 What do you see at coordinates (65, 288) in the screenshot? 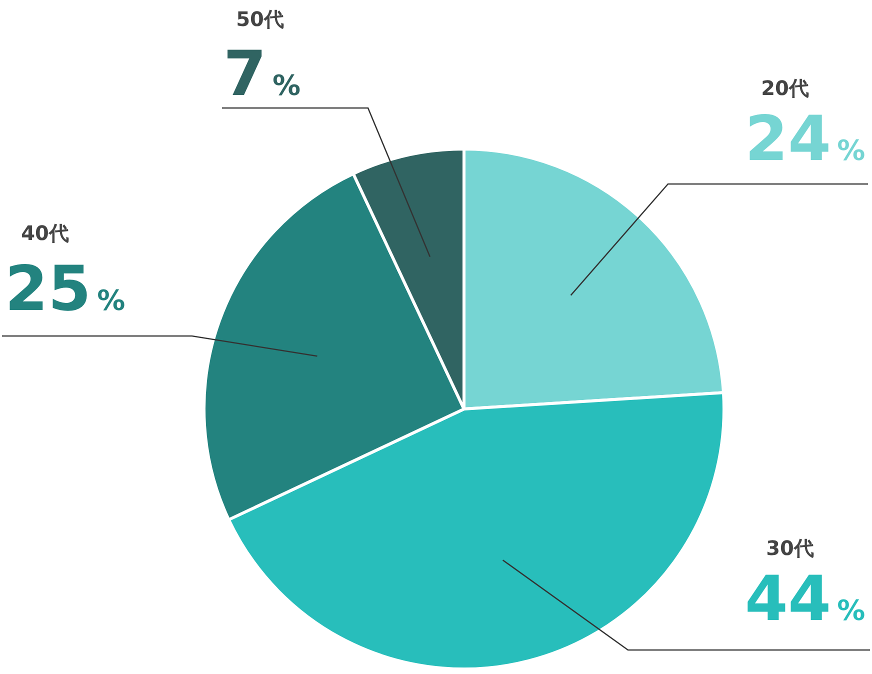
I see `data-label: 25%` at bounding box center [65, 288].